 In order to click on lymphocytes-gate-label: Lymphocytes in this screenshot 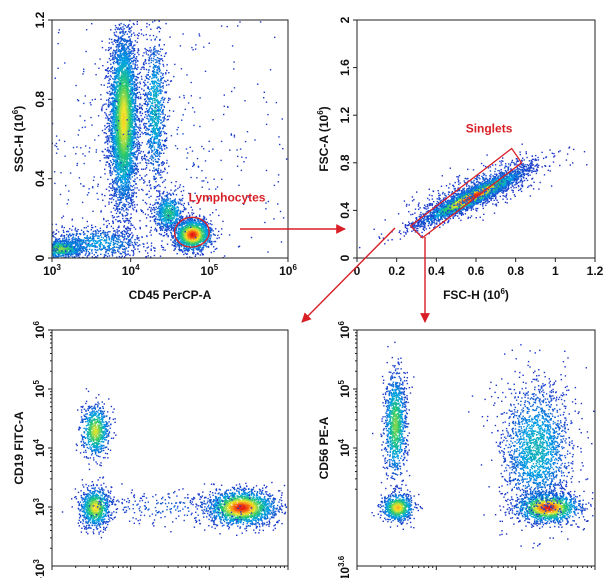, I will do `click(227, 197)`.